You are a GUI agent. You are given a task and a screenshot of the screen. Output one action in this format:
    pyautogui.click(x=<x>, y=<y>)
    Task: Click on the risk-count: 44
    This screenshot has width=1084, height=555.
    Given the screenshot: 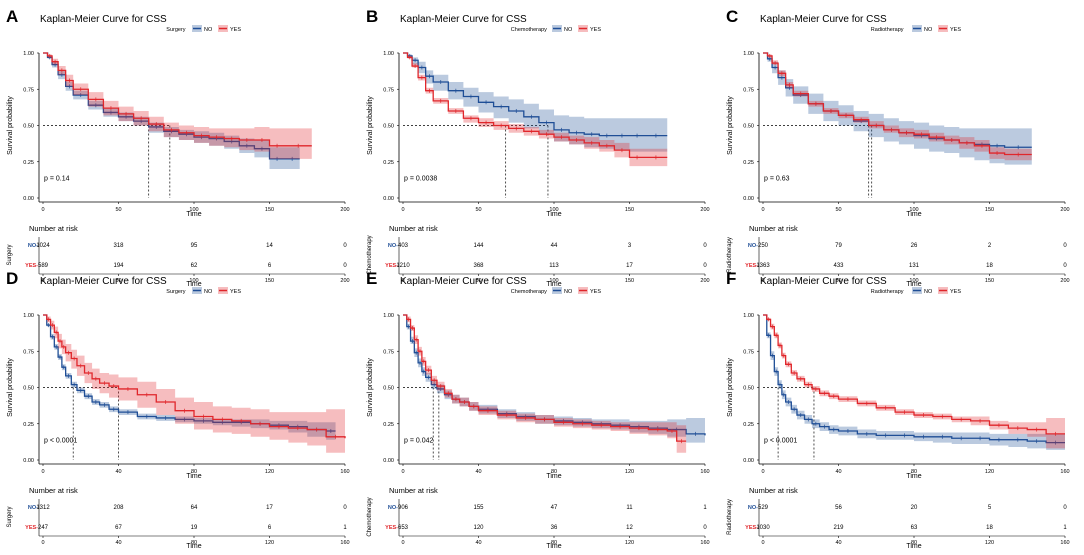 What is the action you would take?
    pyautogui.click(x=554, y=246)
    